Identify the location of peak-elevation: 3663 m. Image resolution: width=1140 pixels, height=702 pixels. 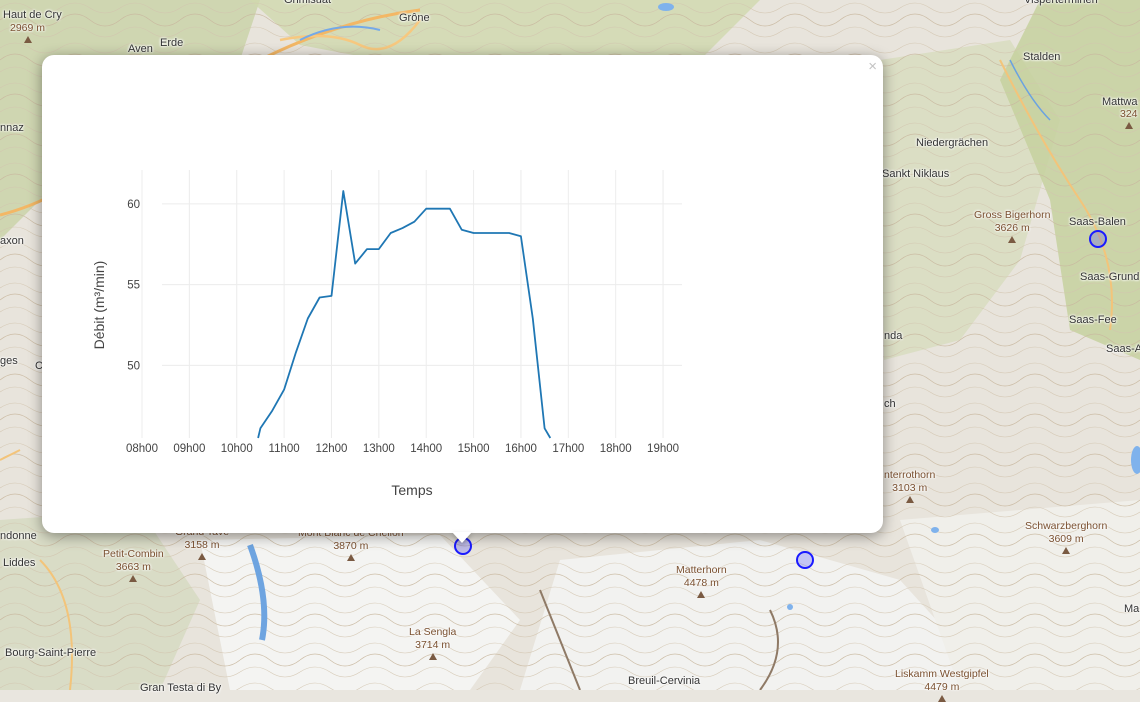
(133, 567).